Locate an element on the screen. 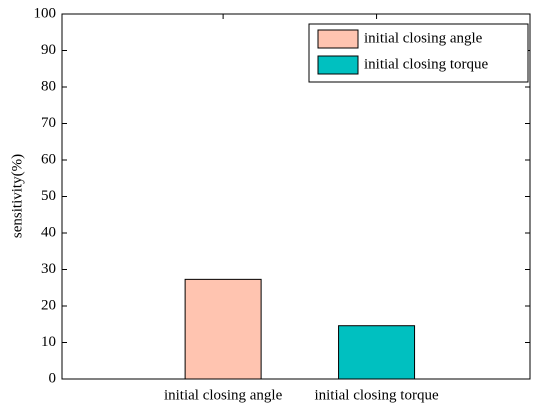  y-tick-label: 30 is located at coordinates (48, 269).